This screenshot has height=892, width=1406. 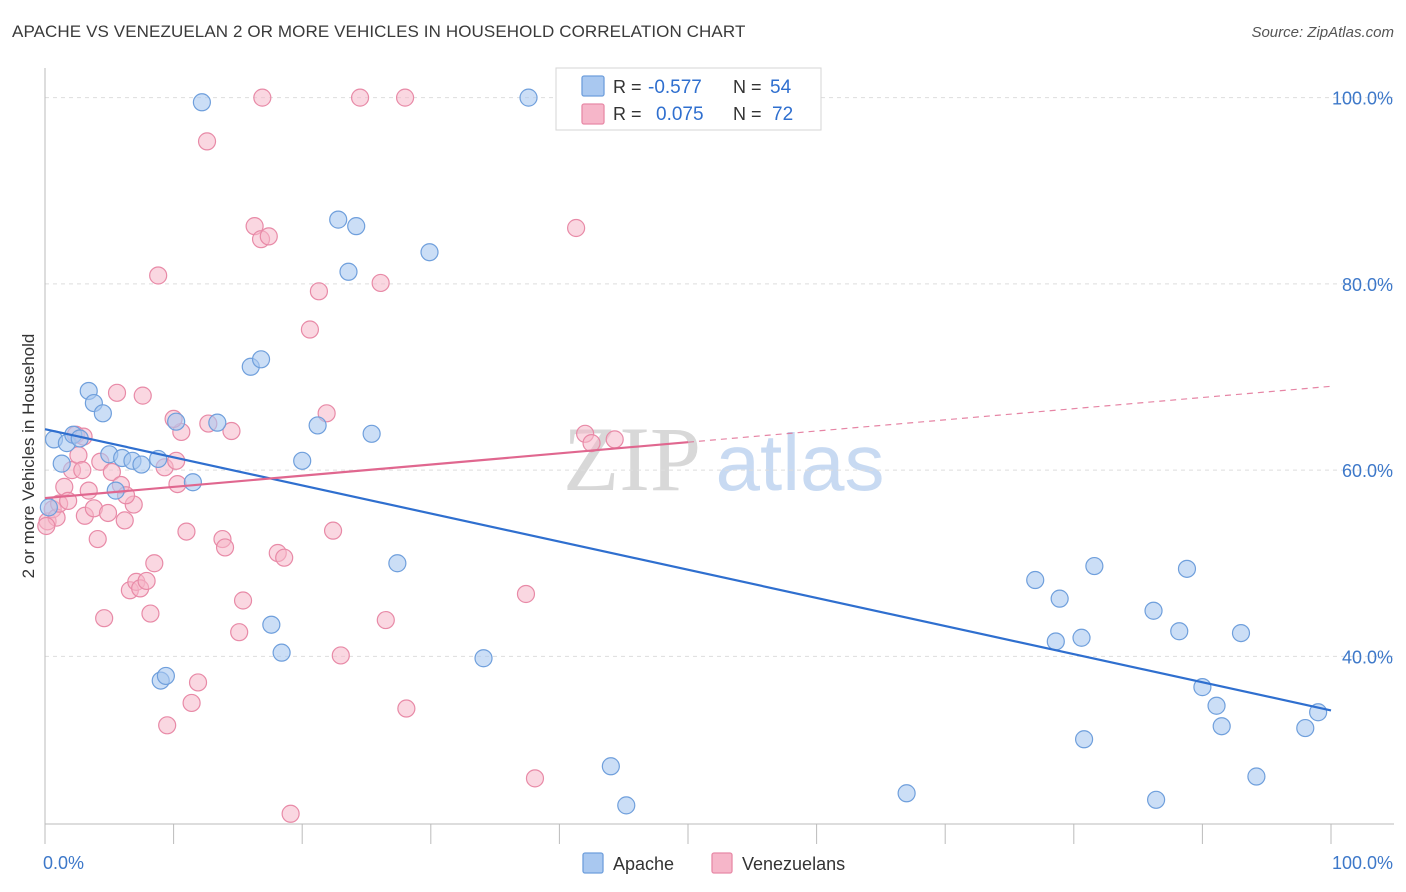 I want to click on bottom-legend: Apache Venezuelans, so click(x=713, y=863).